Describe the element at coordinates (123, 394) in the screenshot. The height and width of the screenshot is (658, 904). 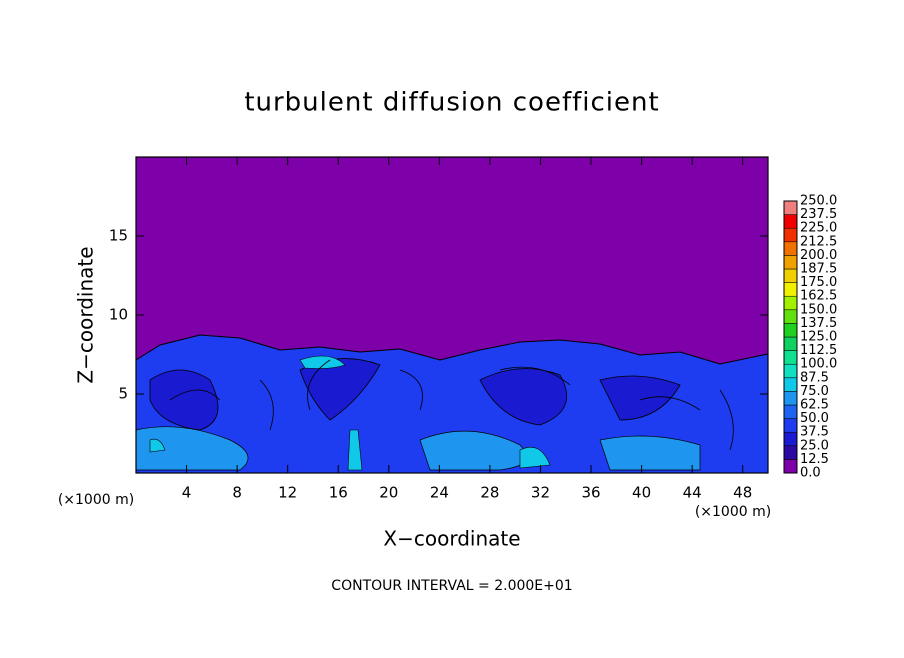
I see `y-tick-label: 5` at that location.